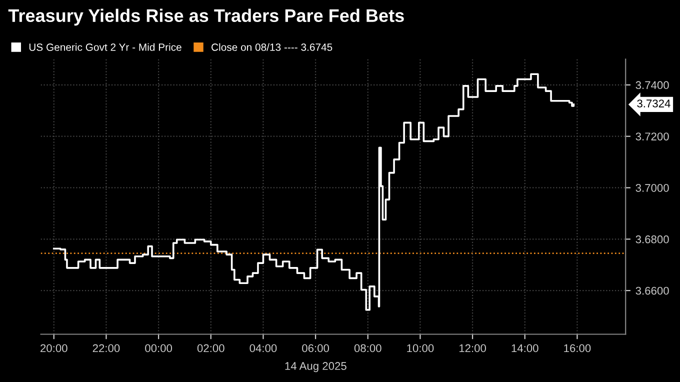 Image resolution: width=680 pixels, height=382 pixels. Describe the element at coordinates (316, 348) in the screenshot. I see `x-tick-label: 06:00` at that location.